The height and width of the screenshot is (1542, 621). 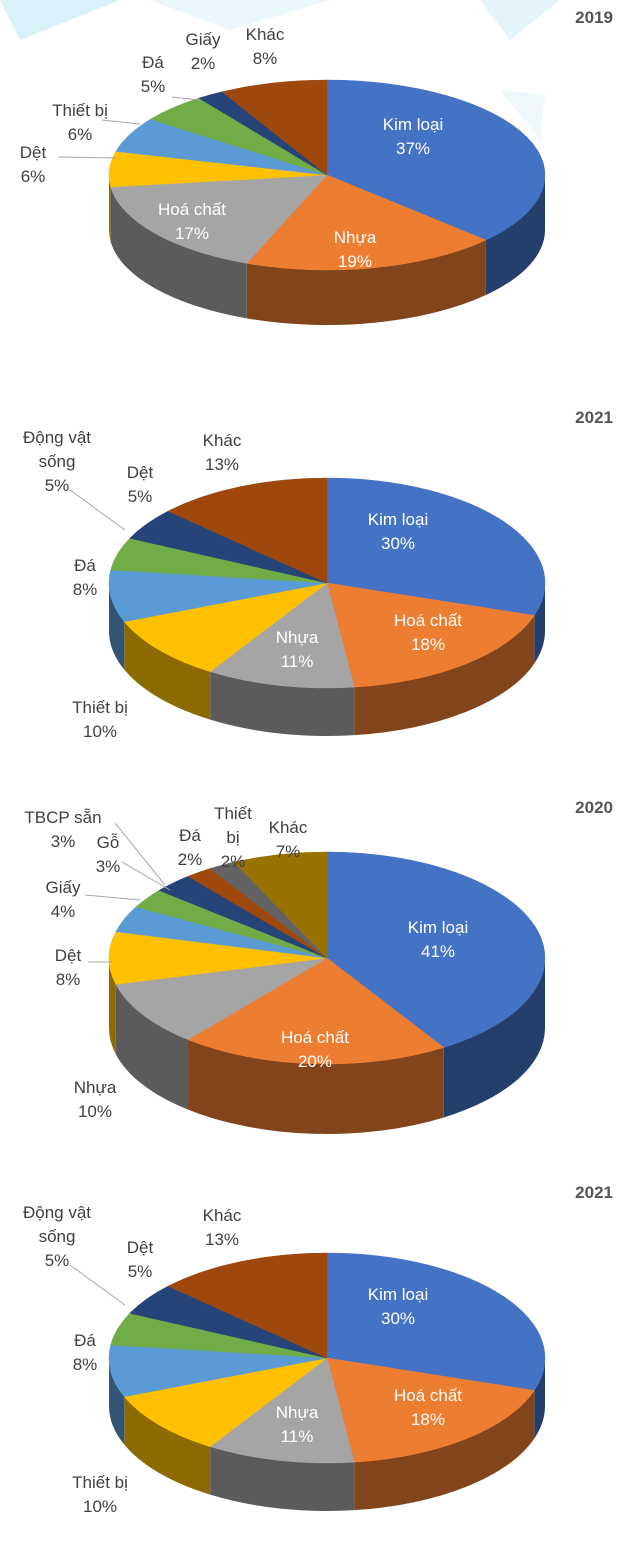 I want to click on slice-value: 30%, so click(x=398, y=1318).